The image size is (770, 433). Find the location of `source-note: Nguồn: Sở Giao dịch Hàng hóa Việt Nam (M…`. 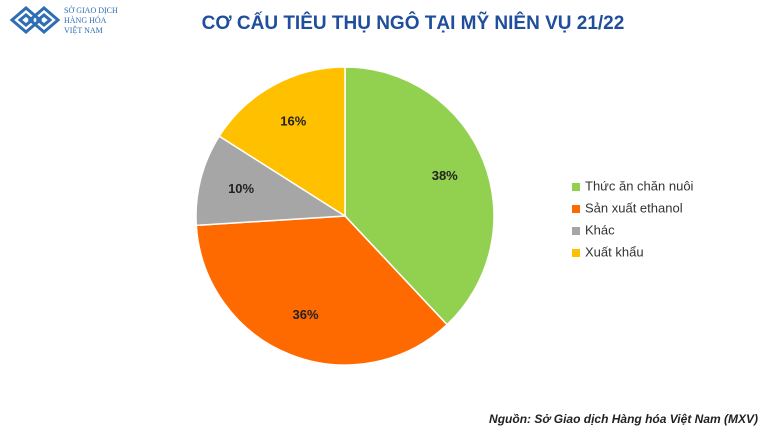

source-note: Nguồn: Sở Giao dịch Hàng hóa Việt Nam (M… is located at coordinates (623, 419).